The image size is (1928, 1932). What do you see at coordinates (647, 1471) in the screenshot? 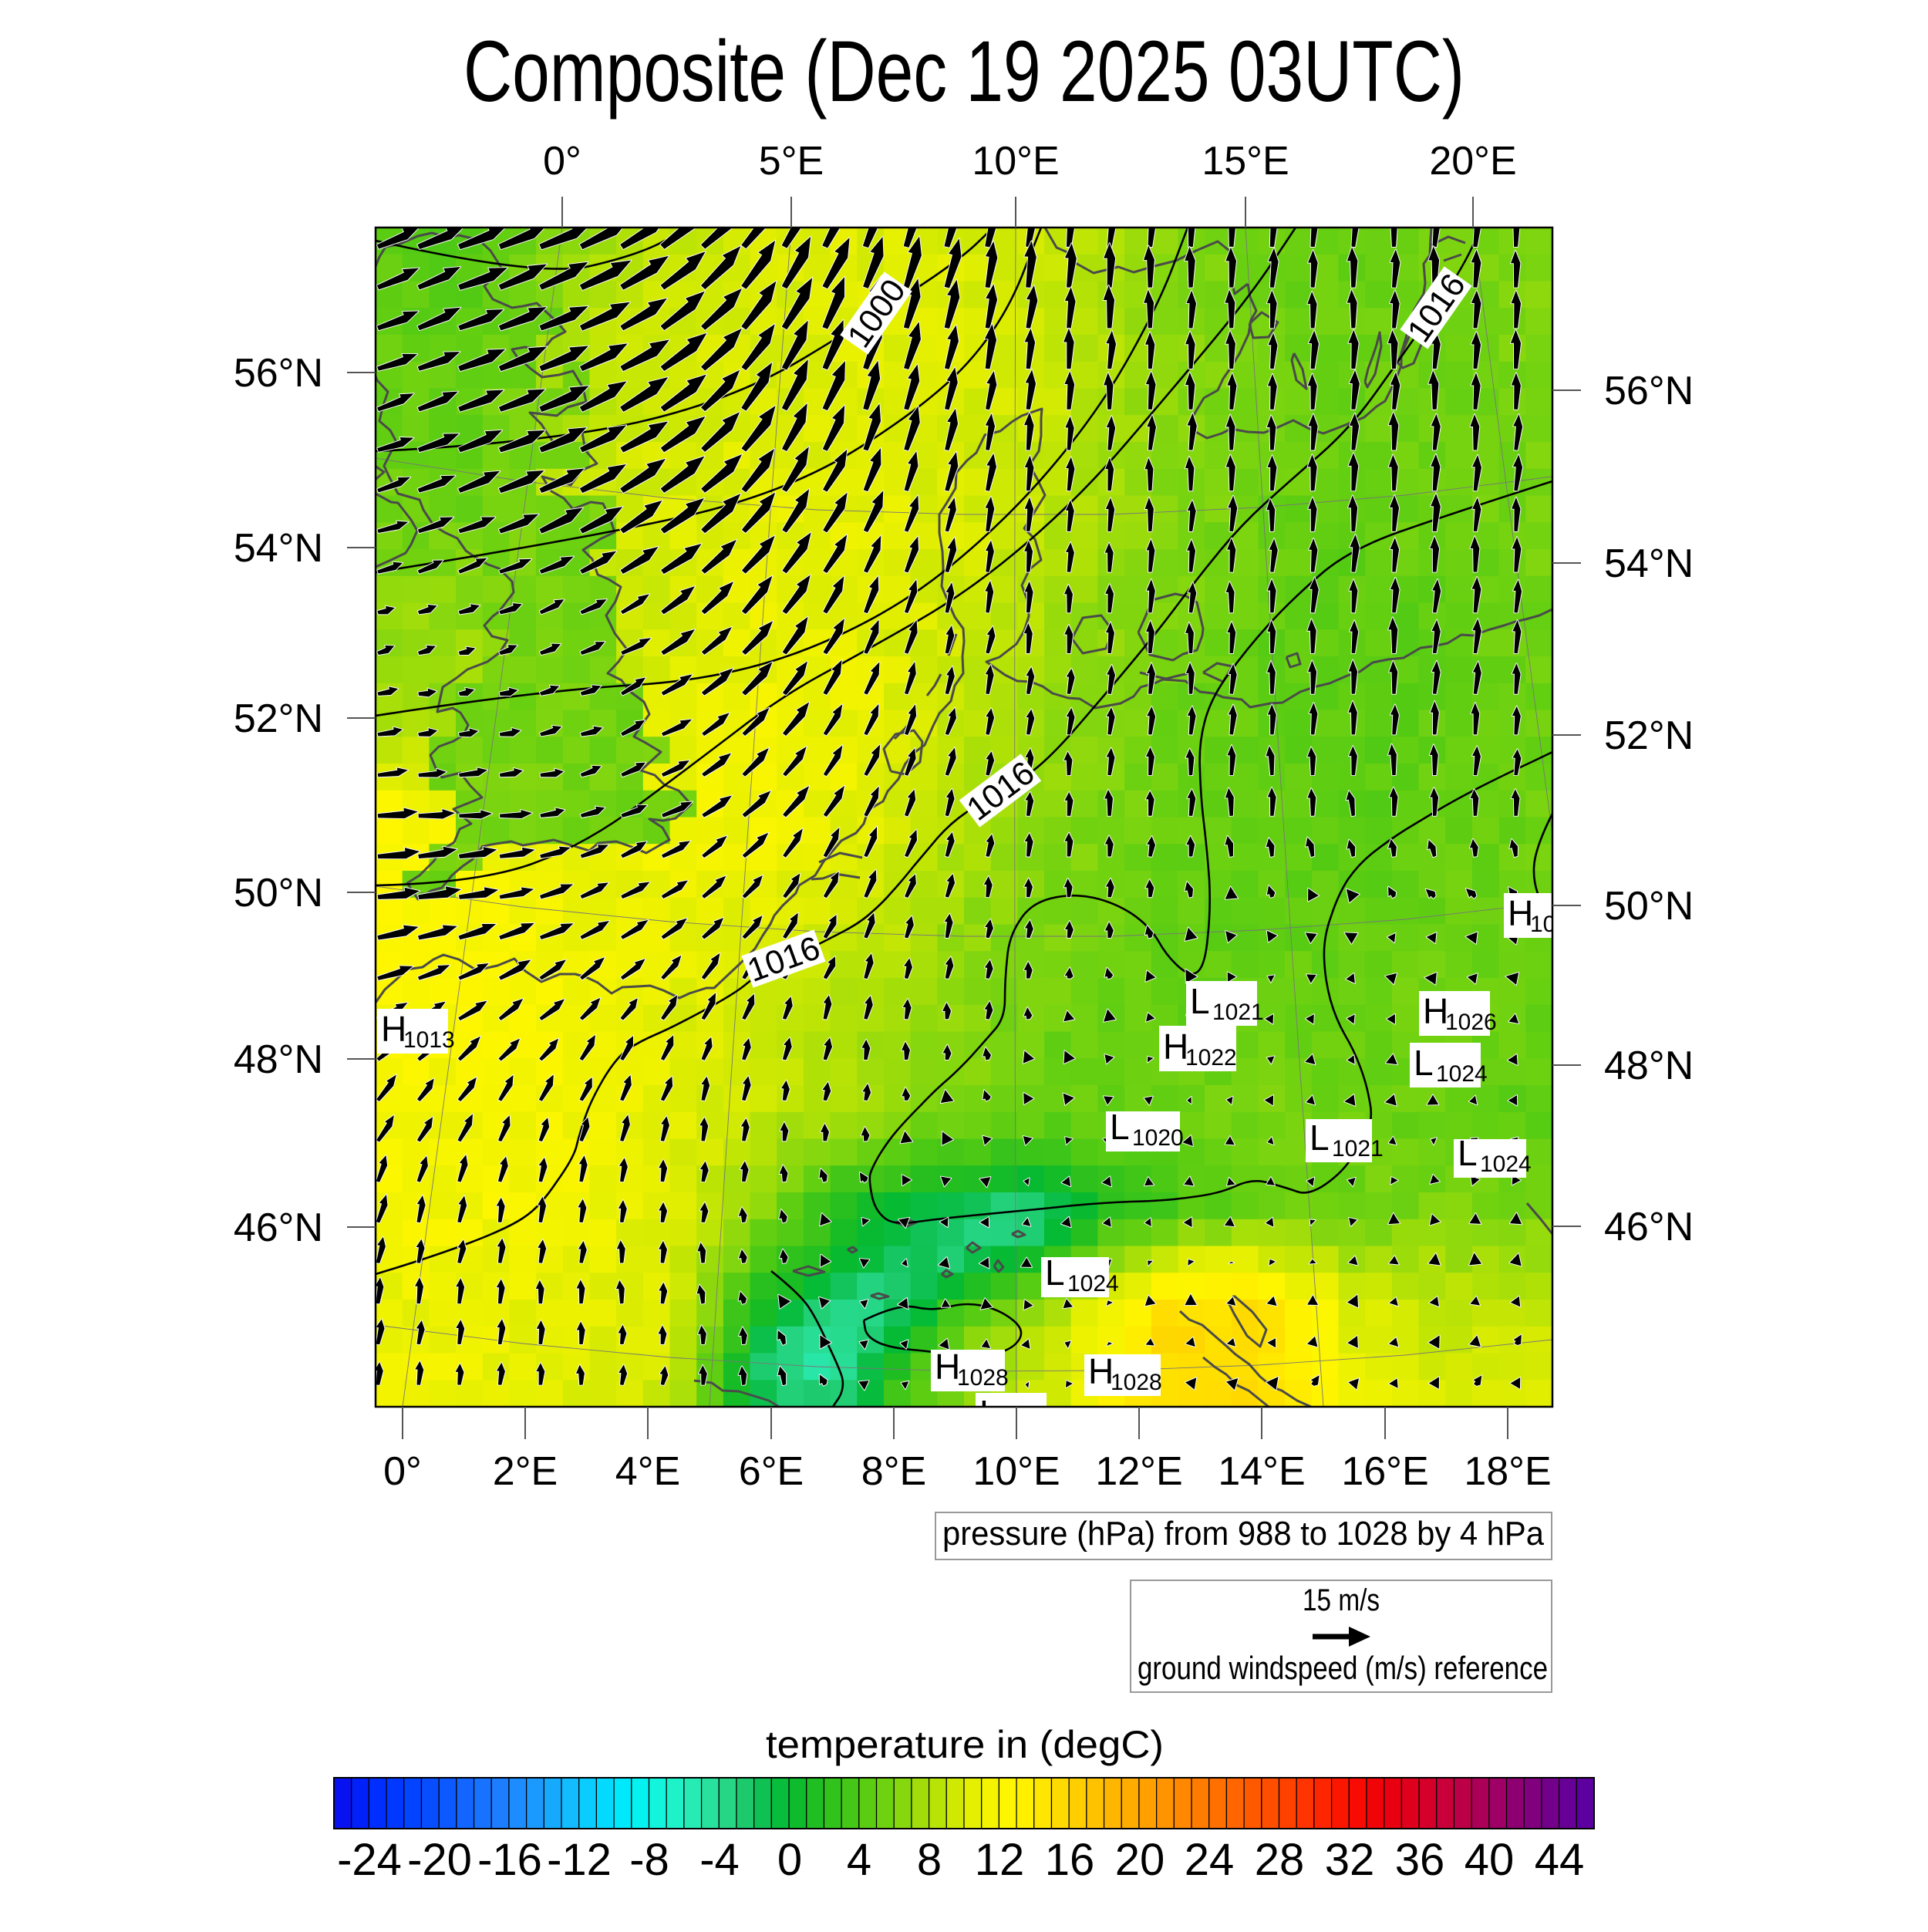
I see `svg-text: 4°E` at bounding box center [647, 1471].